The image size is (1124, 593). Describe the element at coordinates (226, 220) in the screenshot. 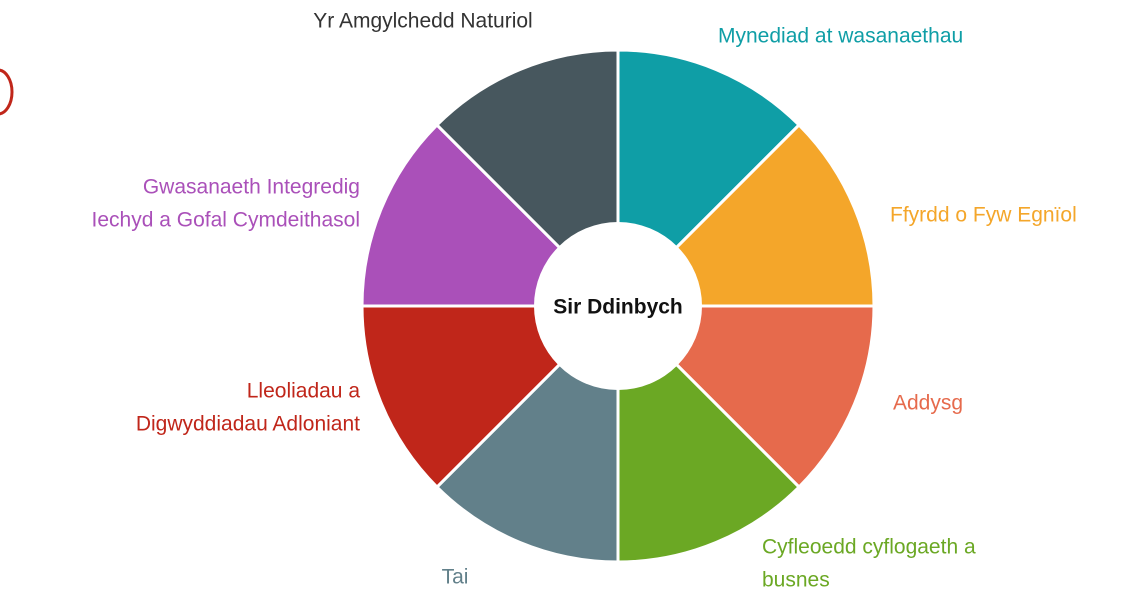

I see `segment-label: Iechyd a Gofal Cymdeithasol` at that location.